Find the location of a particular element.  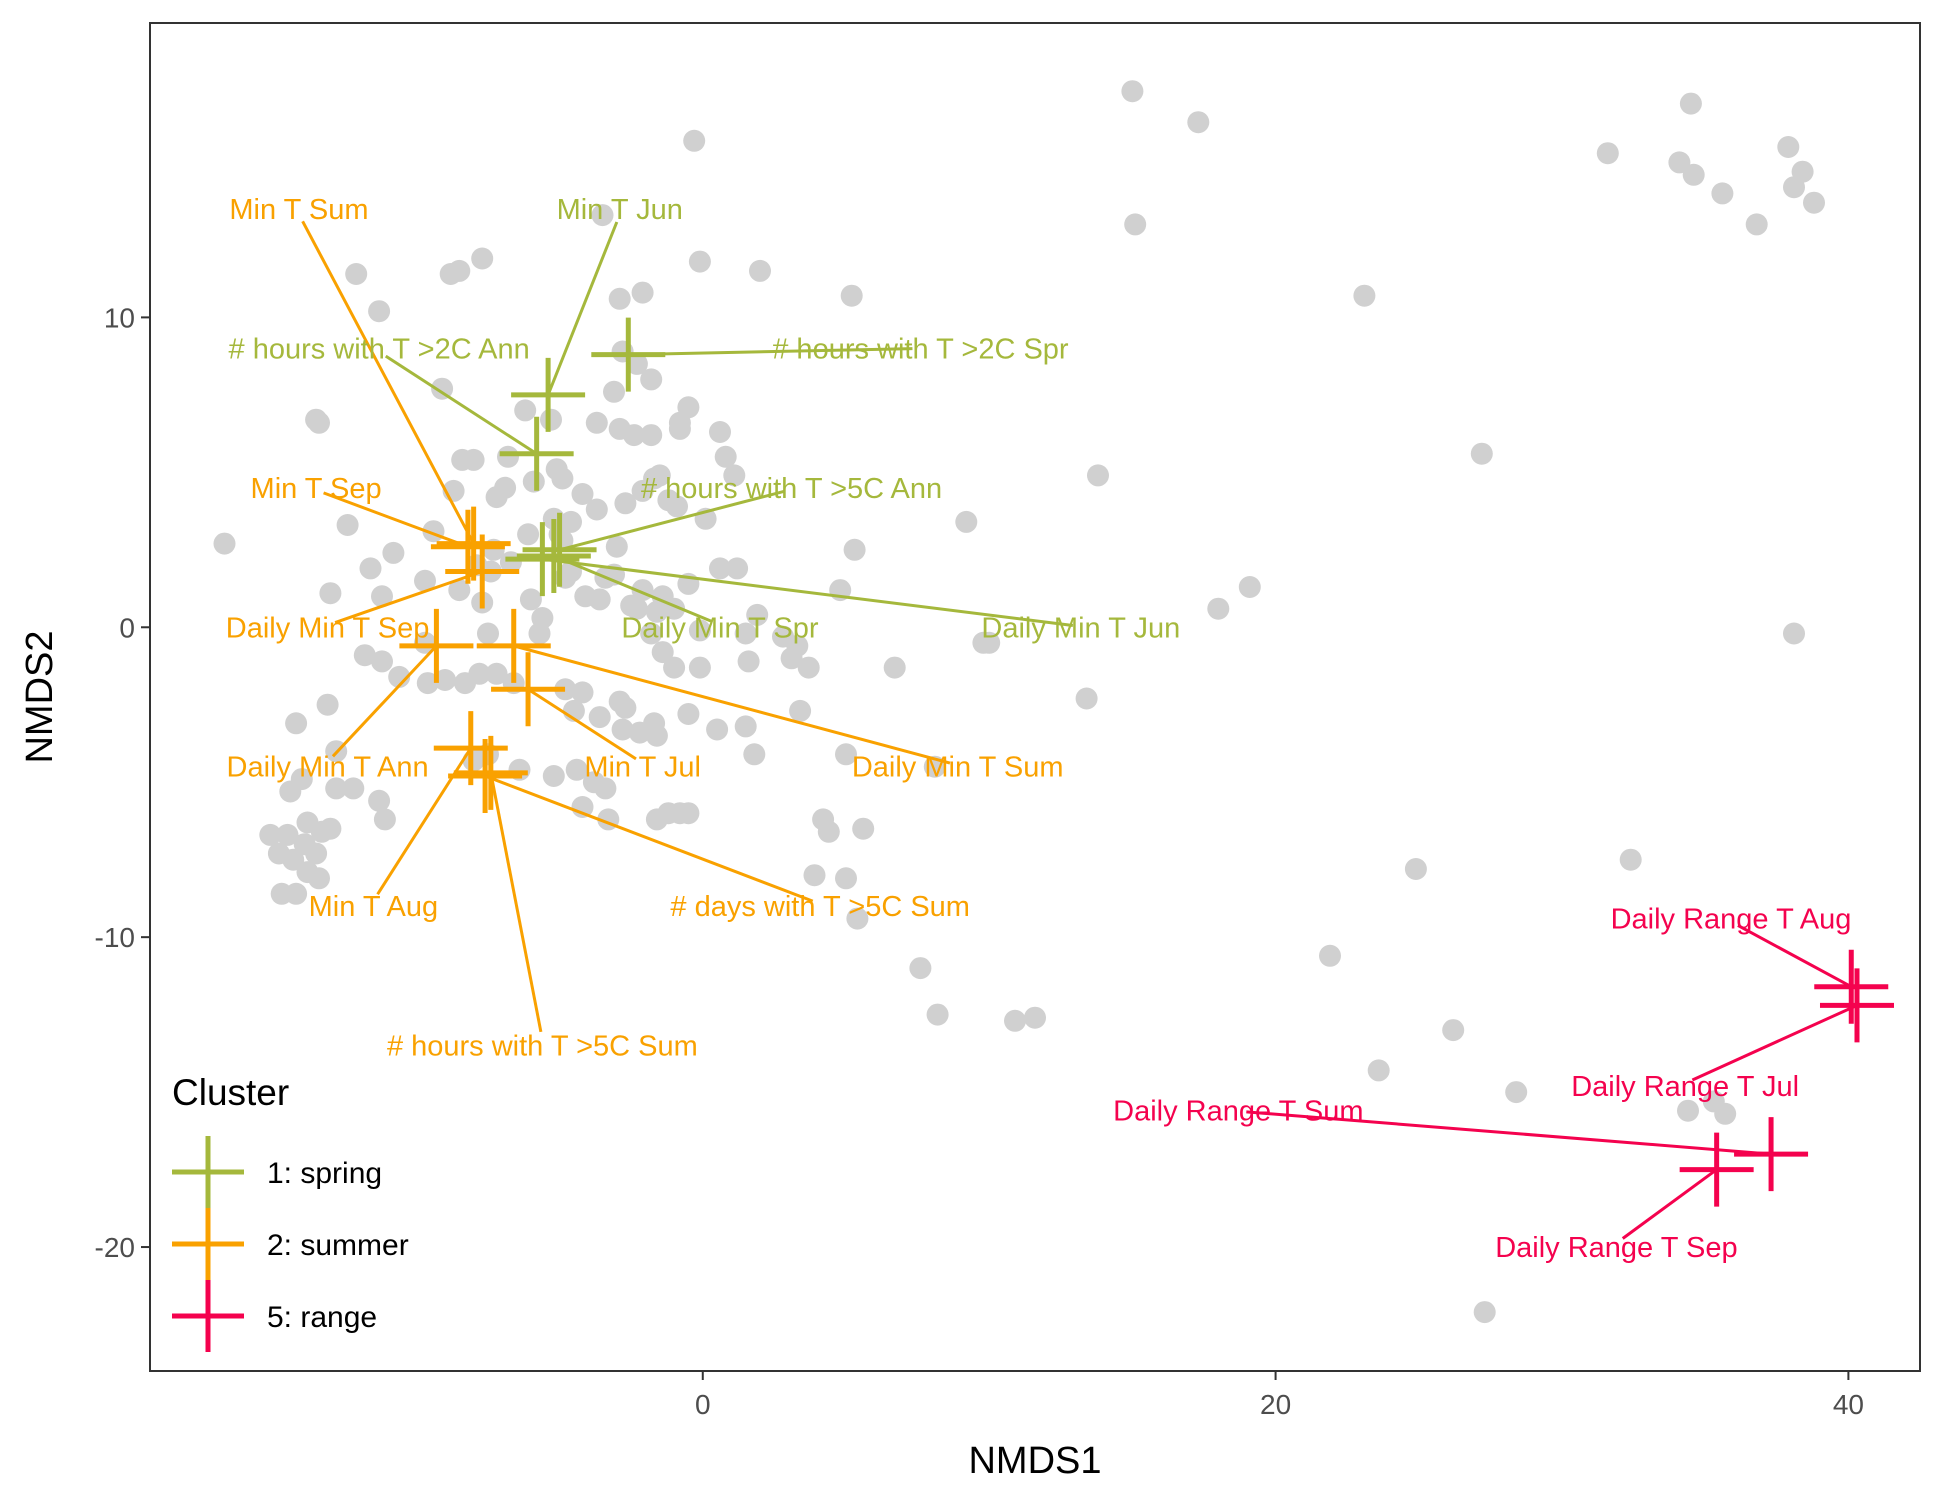

variable-label: Daily Range T Jul is located at coordinates (1685, 1087).